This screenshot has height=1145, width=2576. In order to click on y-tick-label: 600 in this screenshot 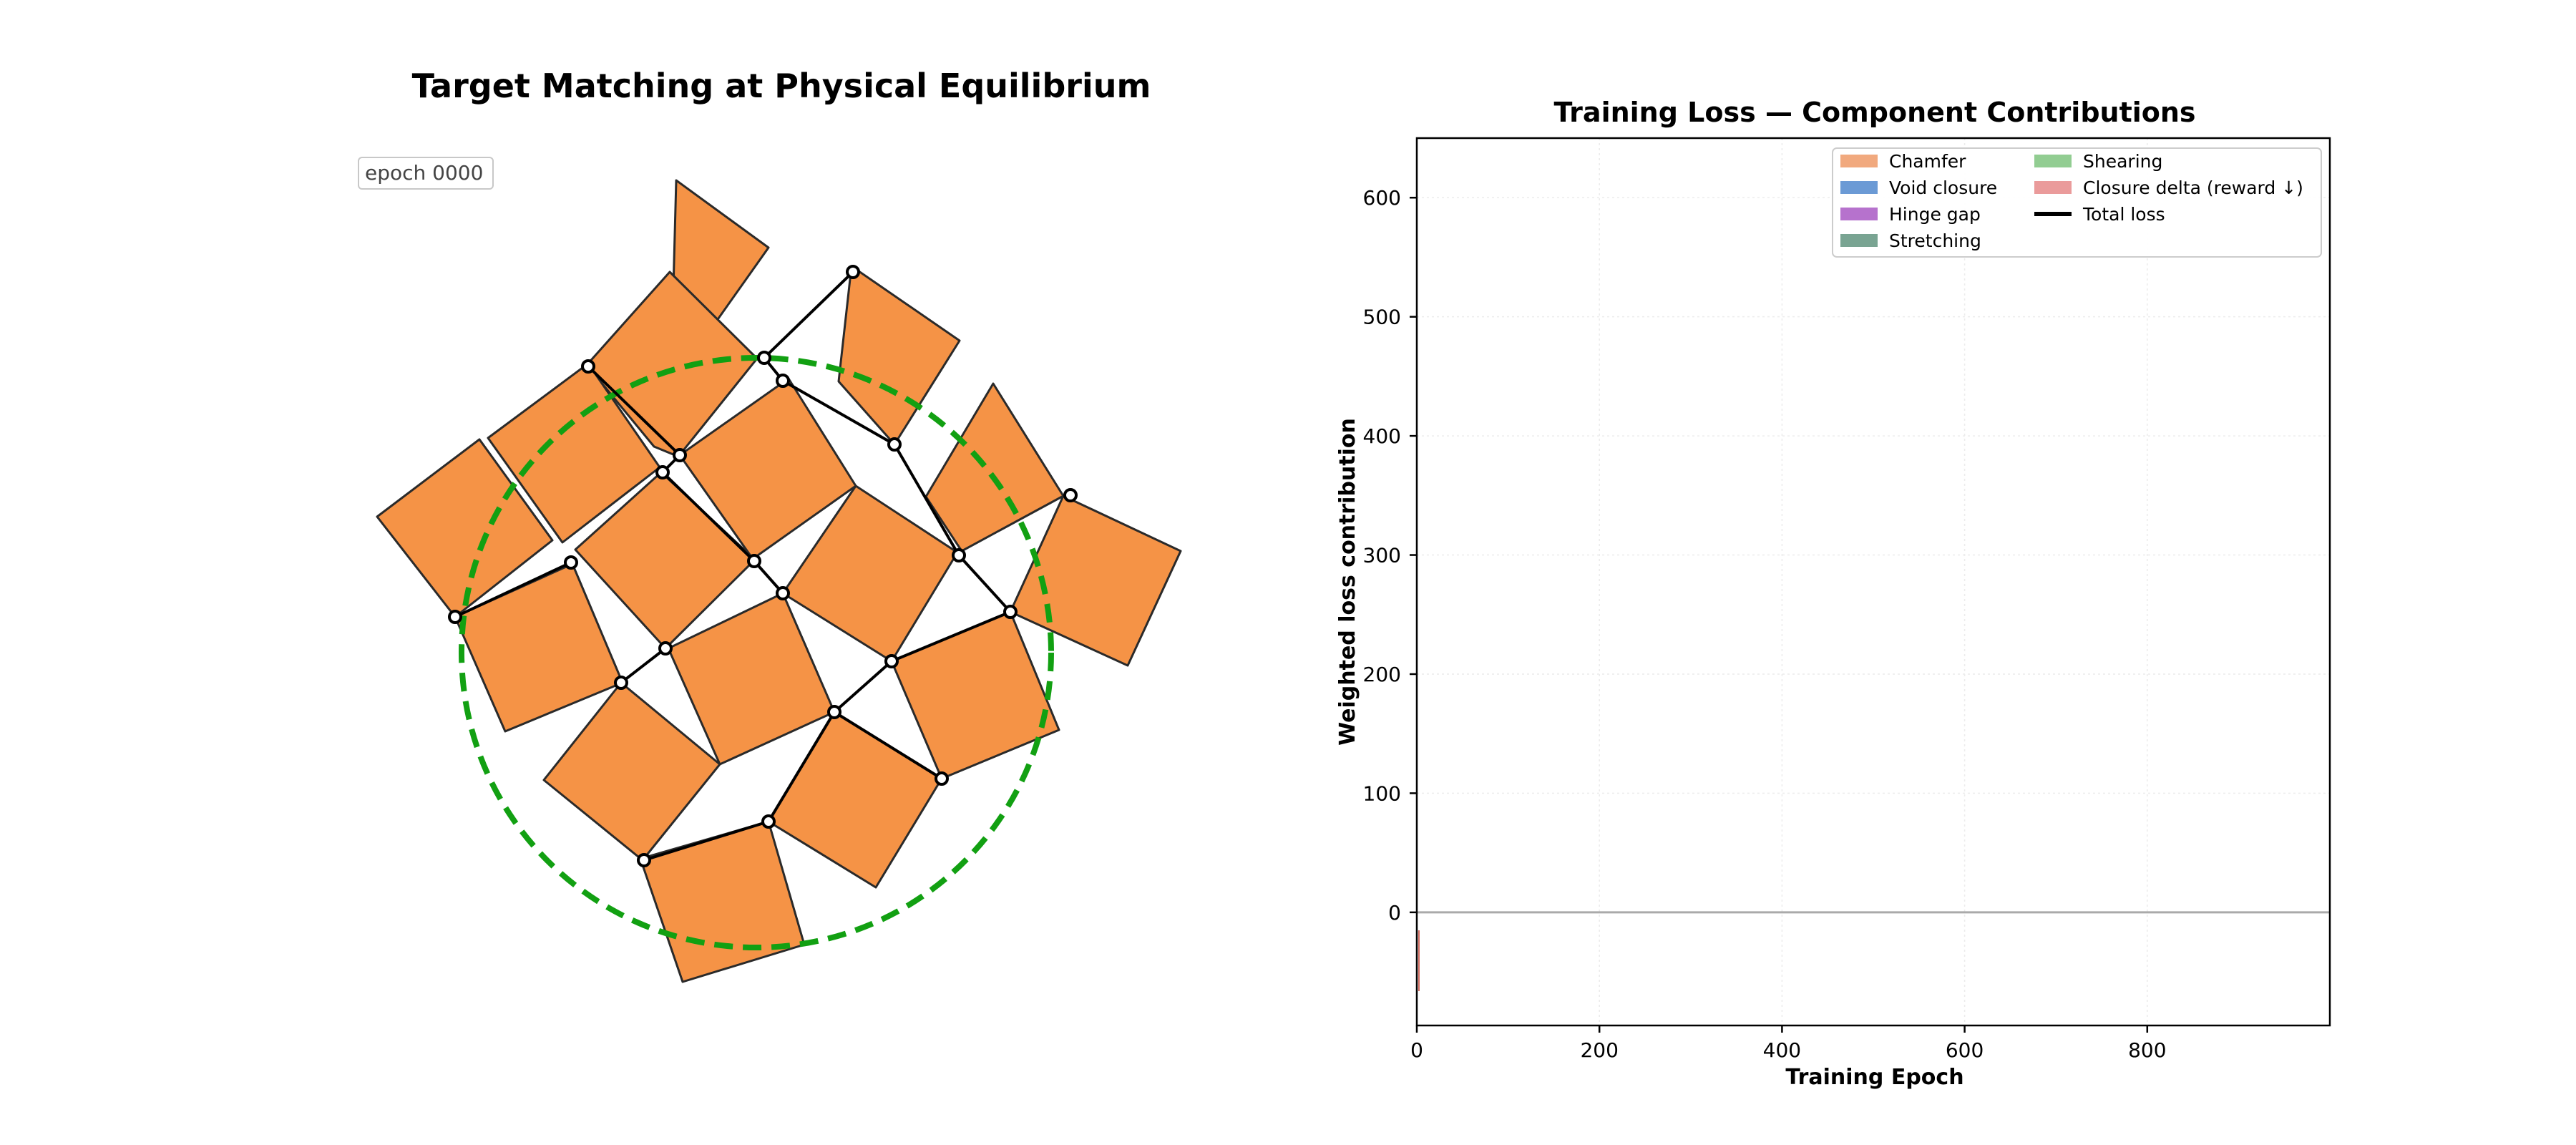, I will do `click(1382, 198)`.